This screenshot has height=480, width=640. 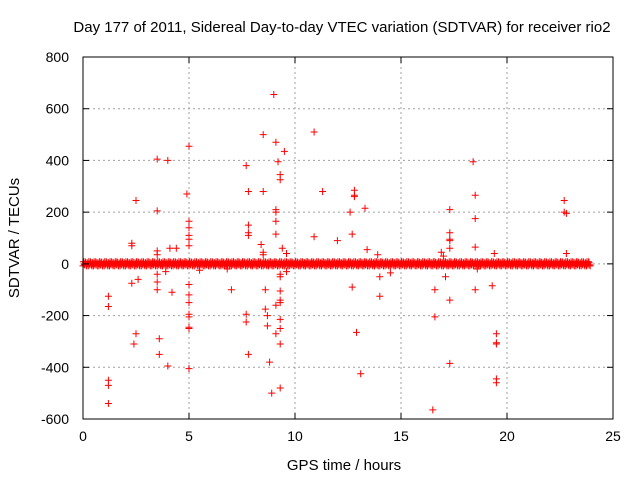 I want to click on y-tick-label: -600, so click(x=55, y=419).